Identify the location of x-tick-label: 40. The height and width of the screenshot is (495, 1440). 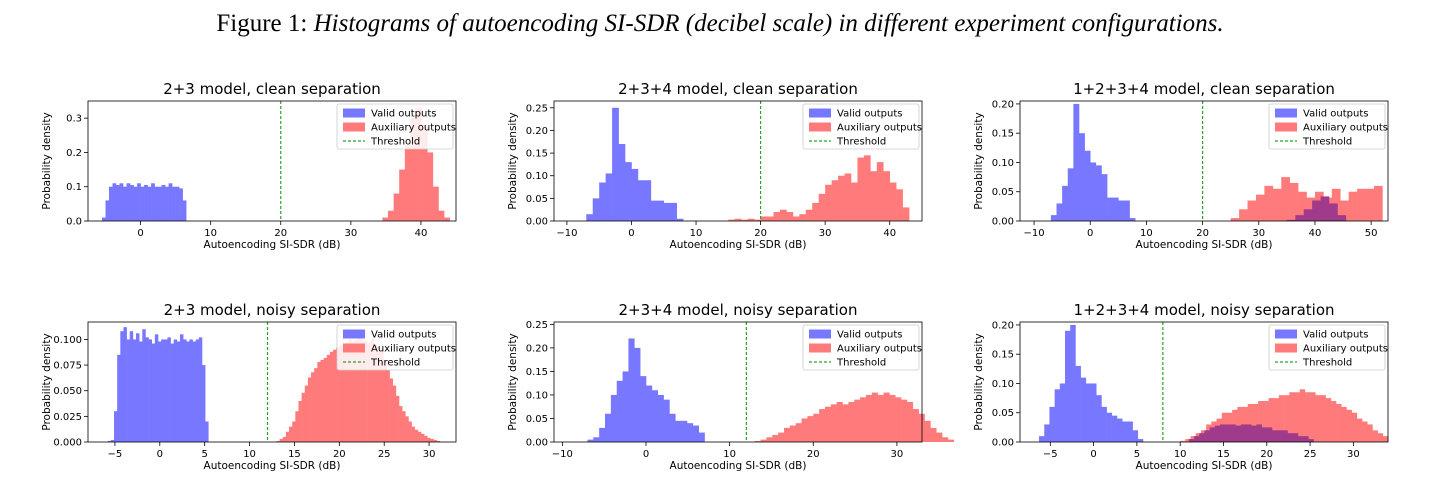
(421, 233).